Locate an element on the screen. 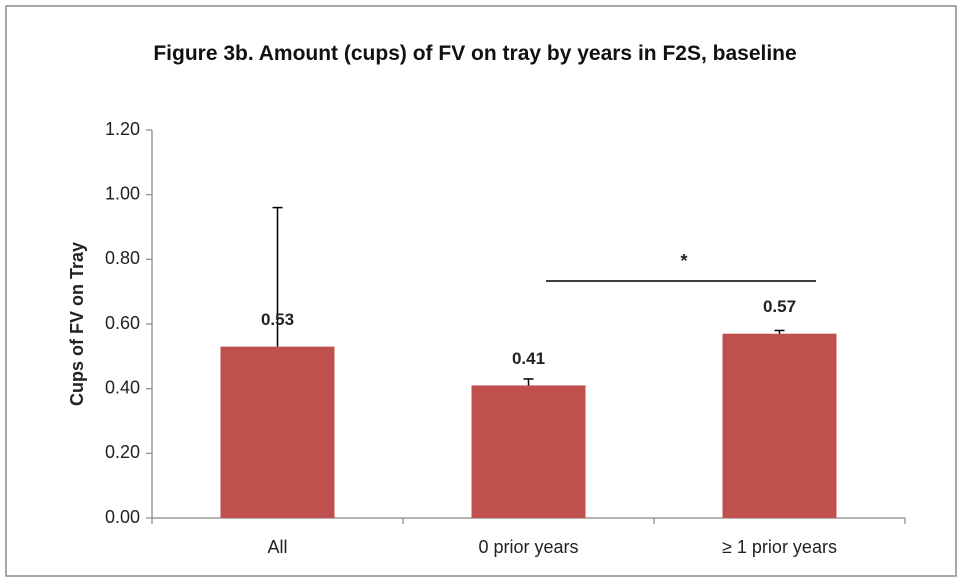 Image resolution: width=964 pixels, height=582 pixels. x-tick-label: All is located at coordinates (277, 547).